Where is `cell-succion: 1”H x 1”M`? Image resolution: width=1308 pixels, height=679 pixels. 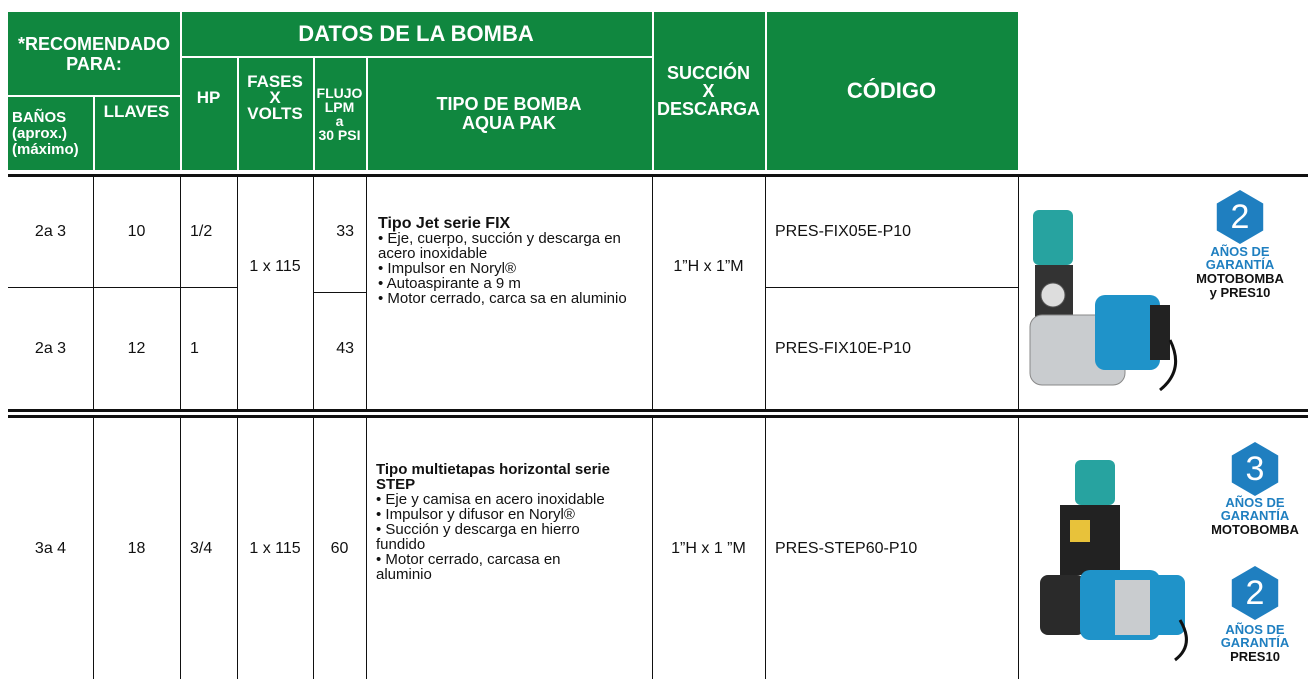
cell-succion: 1”H x 1”M is located at coordinates (708, 266).